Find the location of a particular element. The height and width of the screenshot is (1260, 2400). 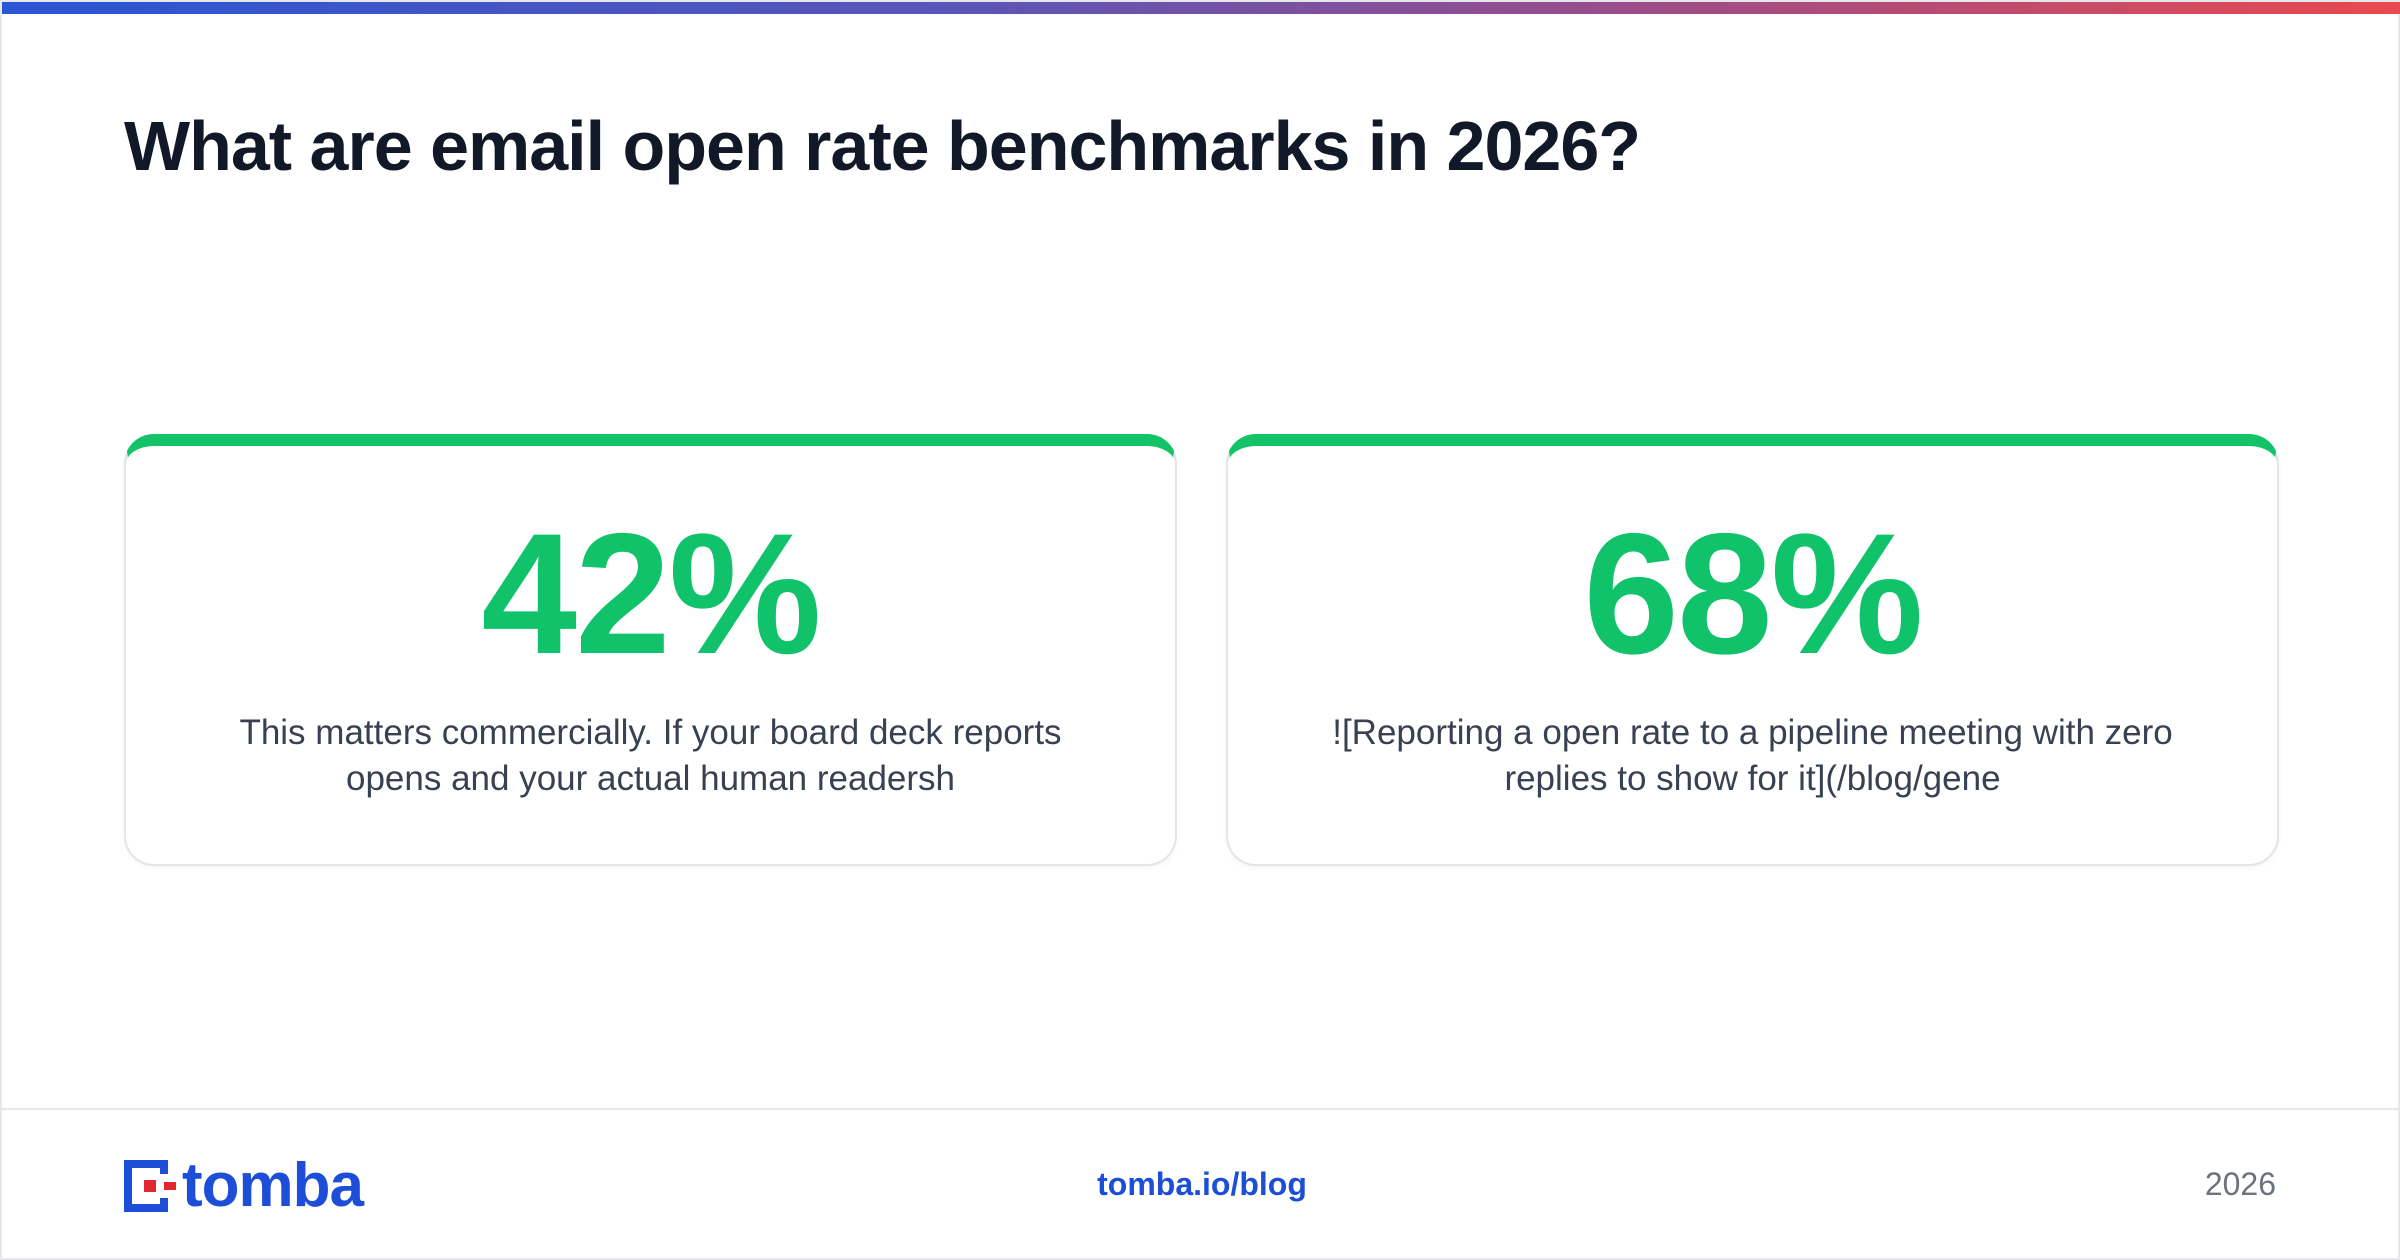

top-gradient-bar is located at coordinates (1201, 8).